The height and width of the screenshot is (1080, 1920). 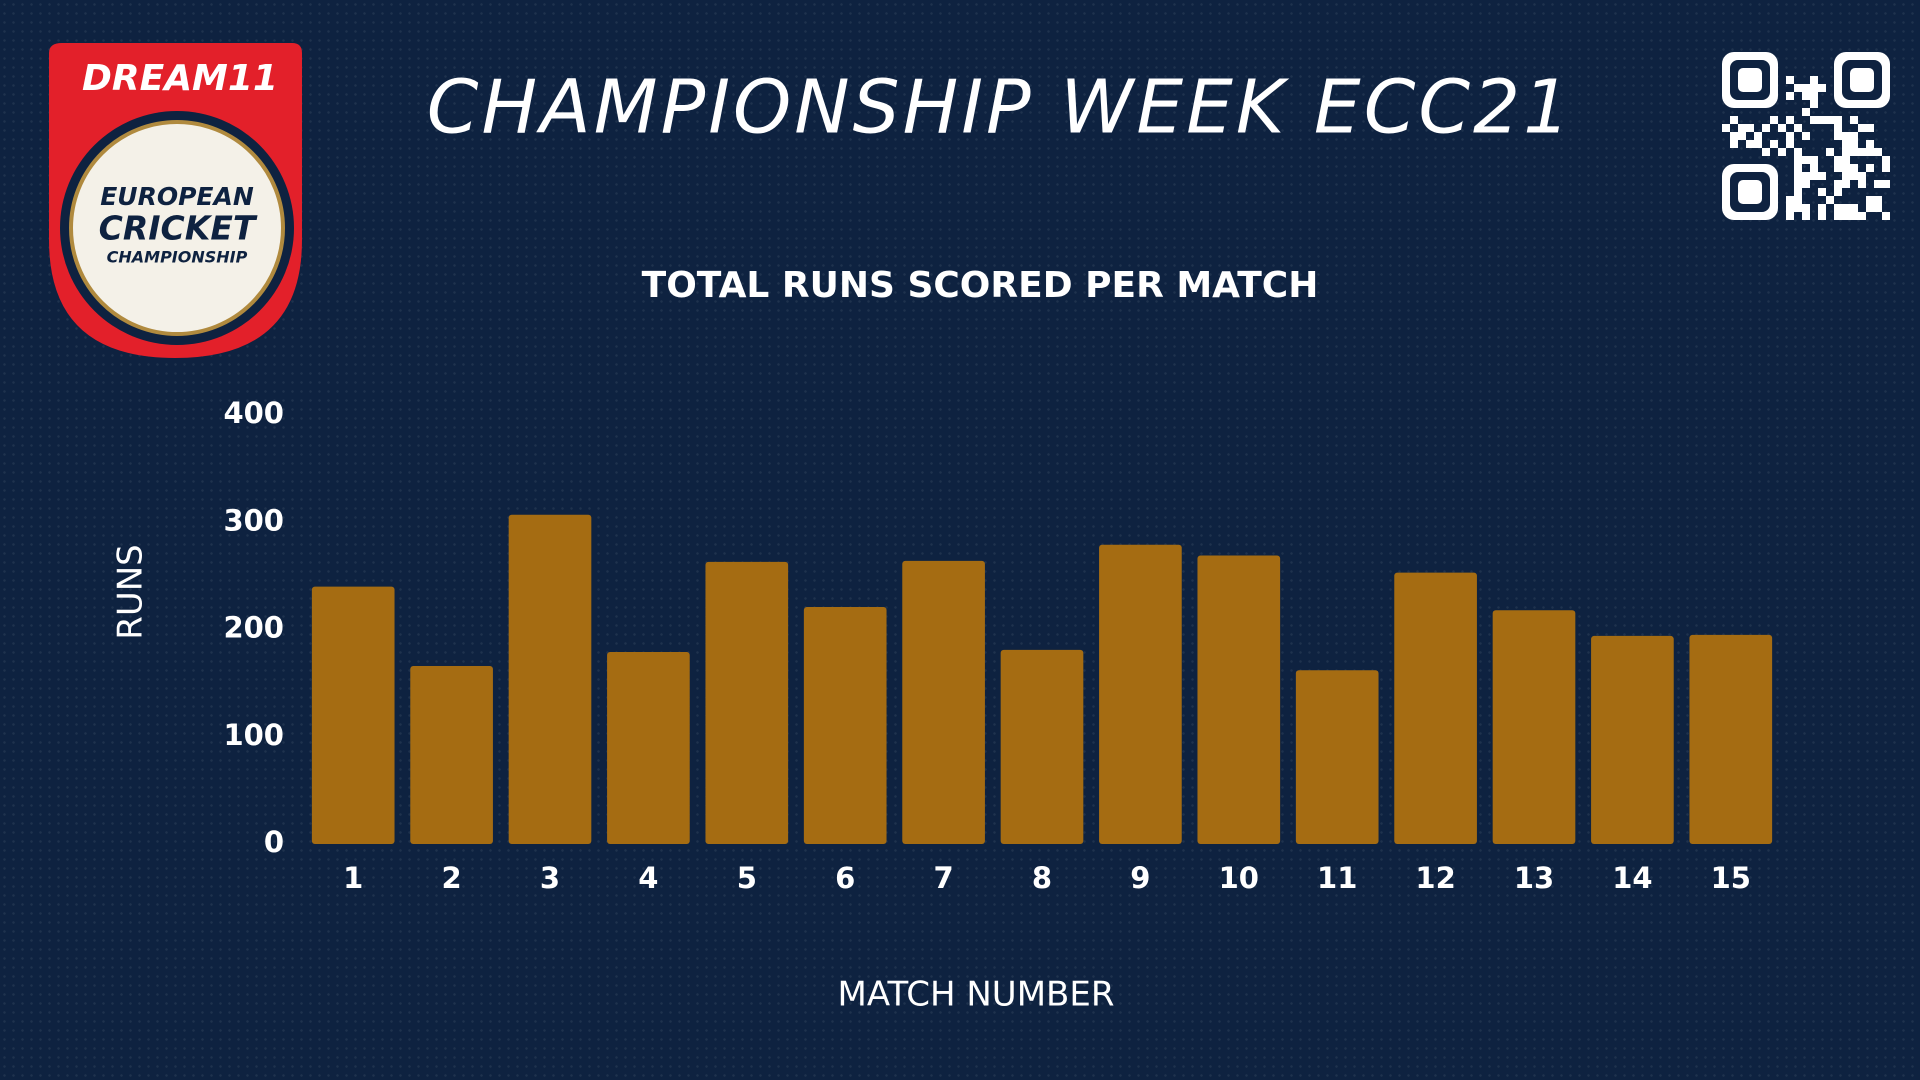 I want to click on y-tick-label: 200, so click(x=253, y=628).